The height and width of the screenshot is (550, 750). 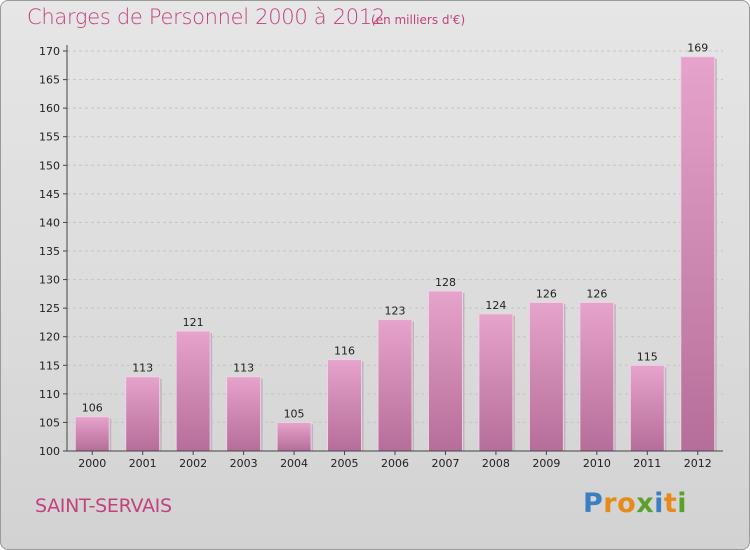 What do you see at coordinates (610, 503) in the screenshot?
I see `logo-letter: r` at bounding box center [610, 503].